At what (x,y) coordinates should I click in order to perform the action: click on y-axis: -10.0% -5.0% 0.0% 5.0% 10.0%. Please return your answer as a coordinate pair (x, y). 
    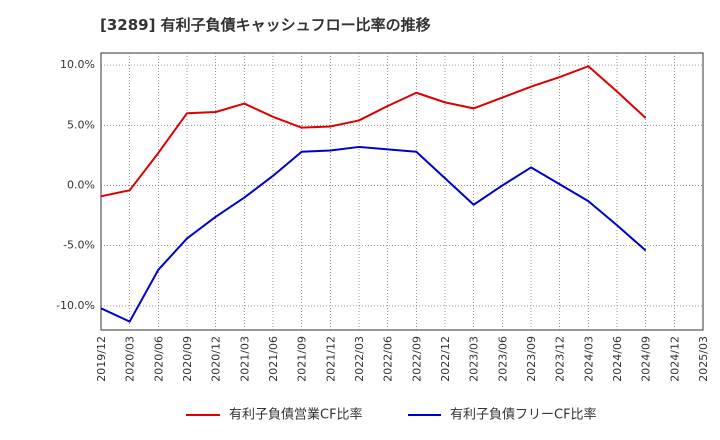
    Looking at the image, I should click on (75, 185).